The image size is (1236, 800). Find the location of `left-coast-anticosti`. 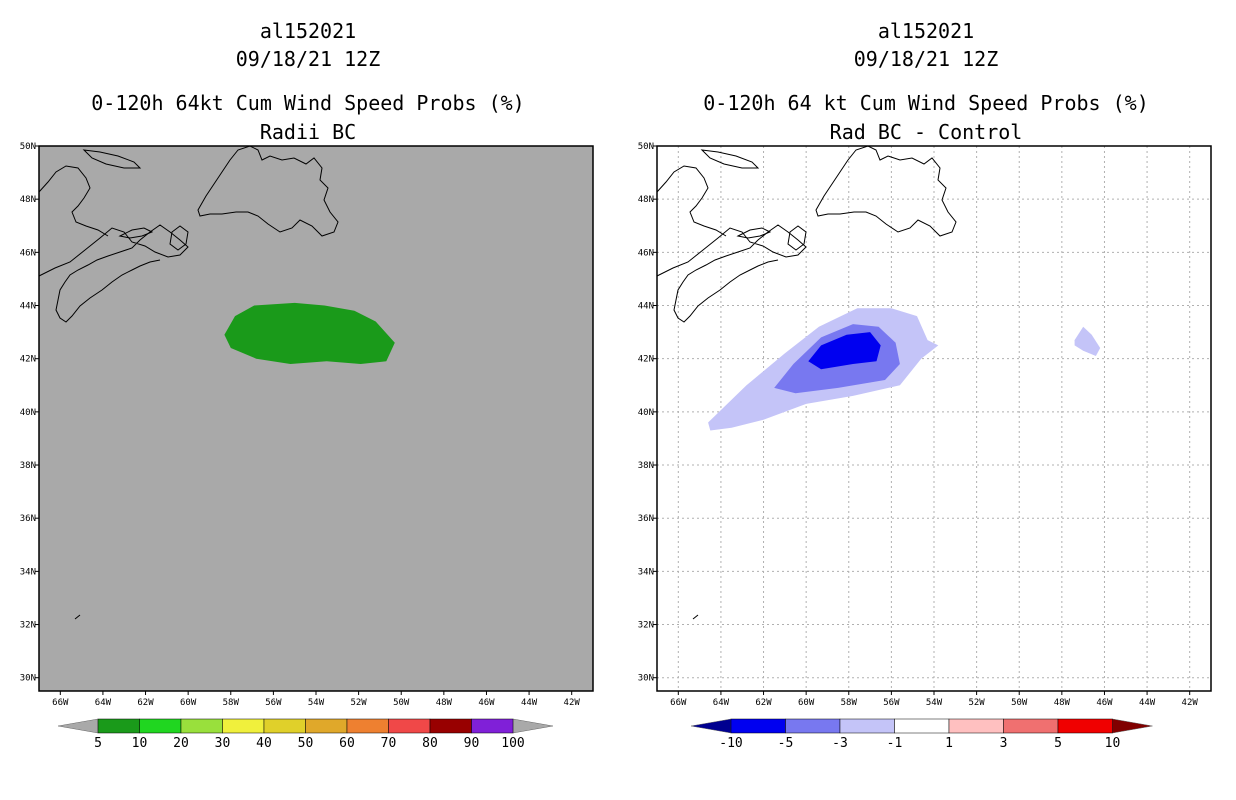

left-coast-anticosti is located at coordinates (112, 159).